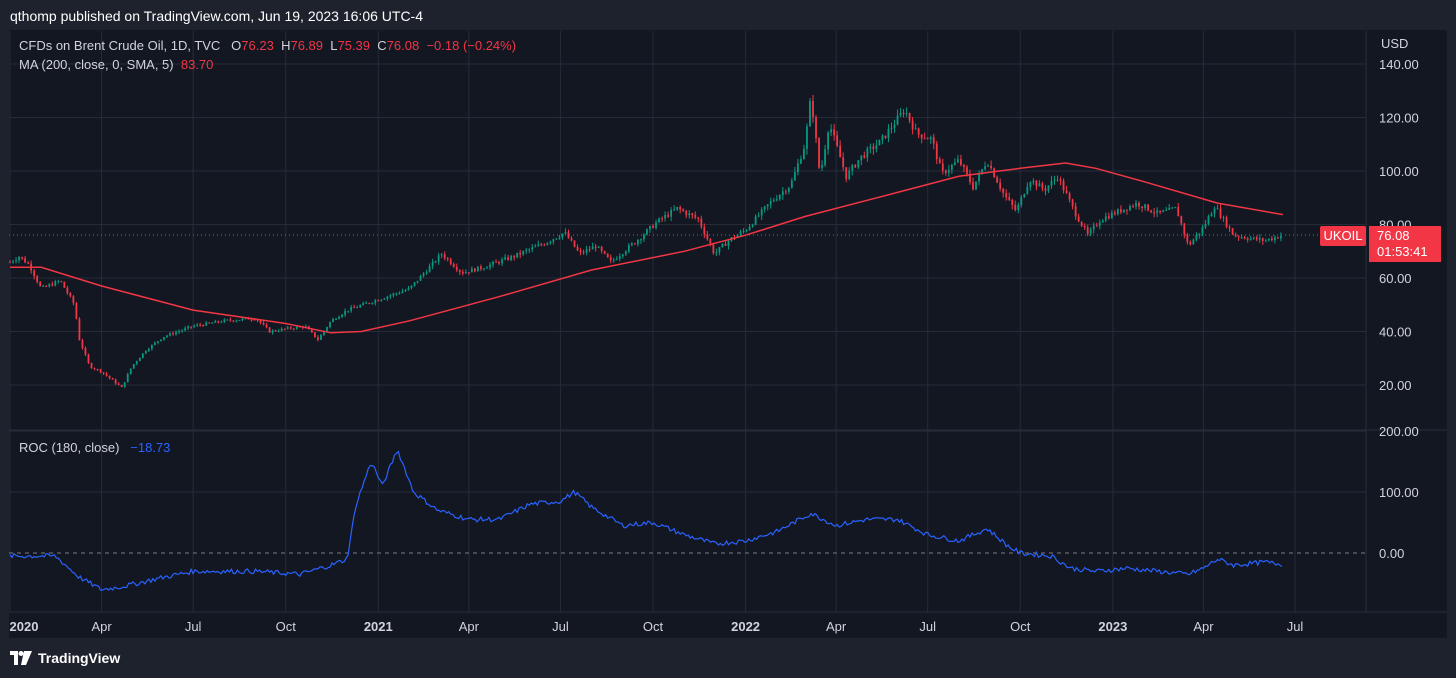 The image size is (1456, 678). I want to click on bar-countdown: 01:53:41, so click(1402, 251).